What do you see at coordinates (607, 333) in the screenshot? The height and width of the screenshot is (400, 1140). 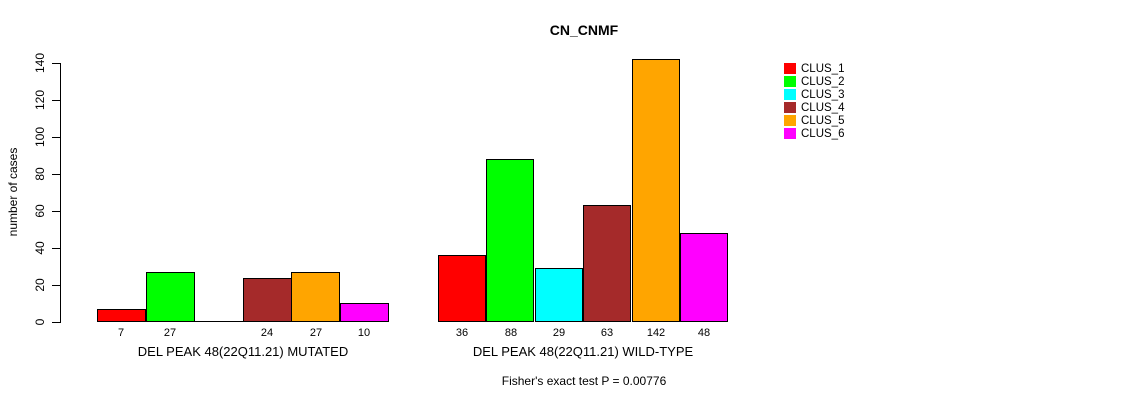 I see `bar-value-label: 63` at bounding box center [607, 333].